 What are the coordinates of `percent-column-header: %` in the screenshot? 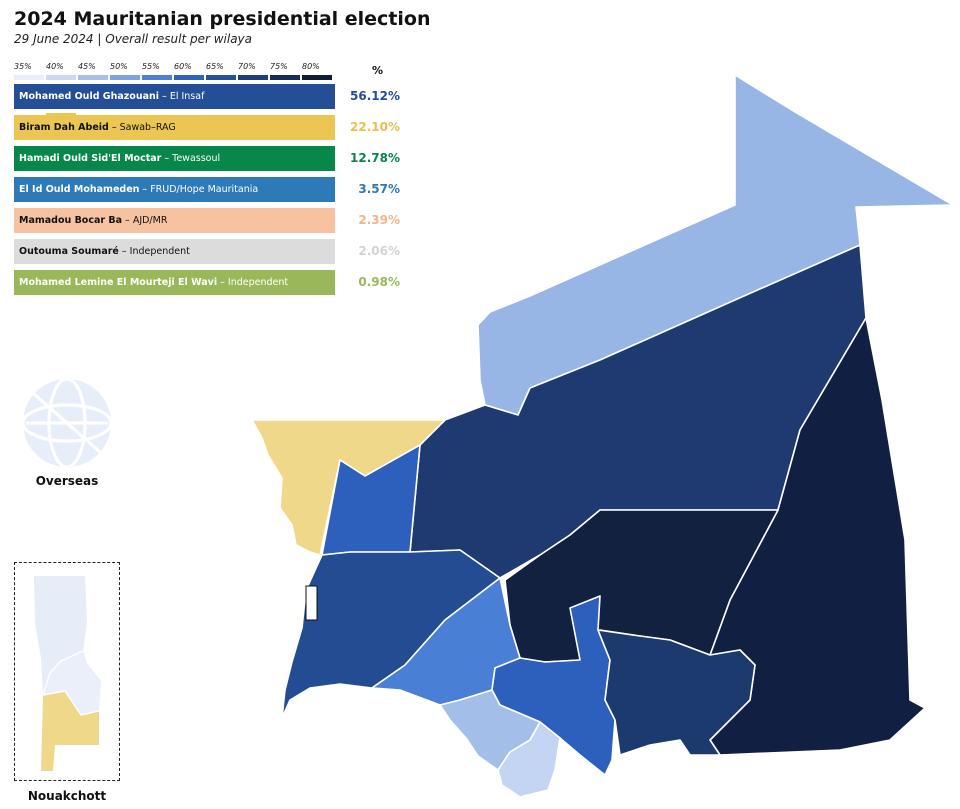 It's located at (378, 70).